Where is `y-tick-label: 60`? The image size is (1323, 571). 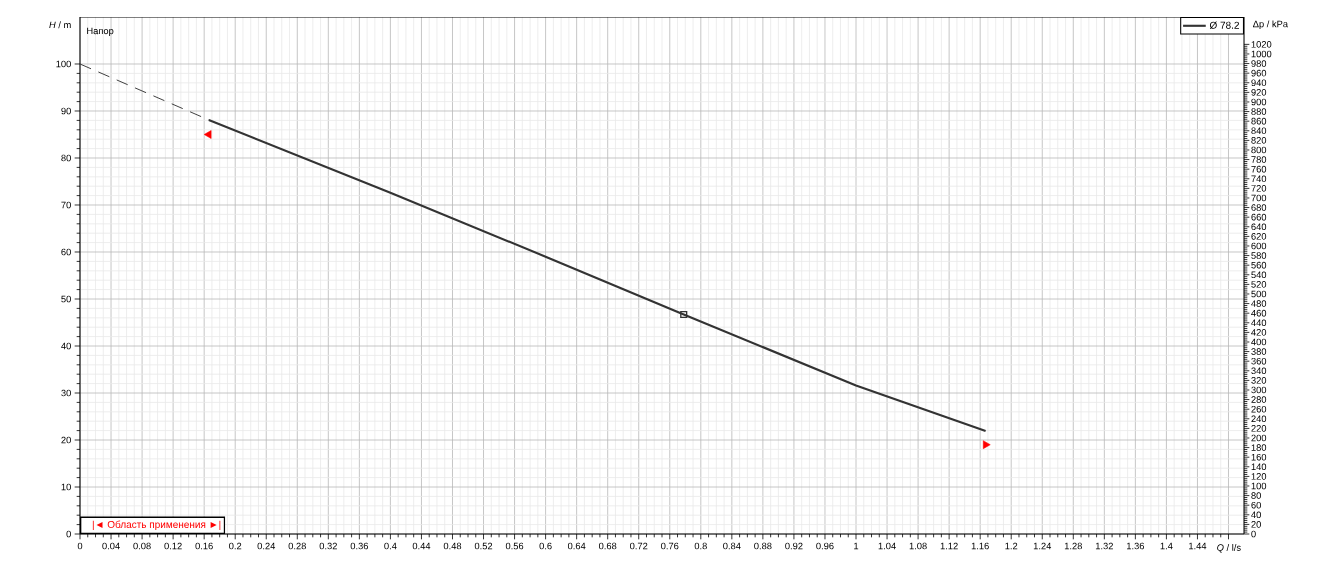
y-tick-label: 60 is located at coordinates (66, 252).